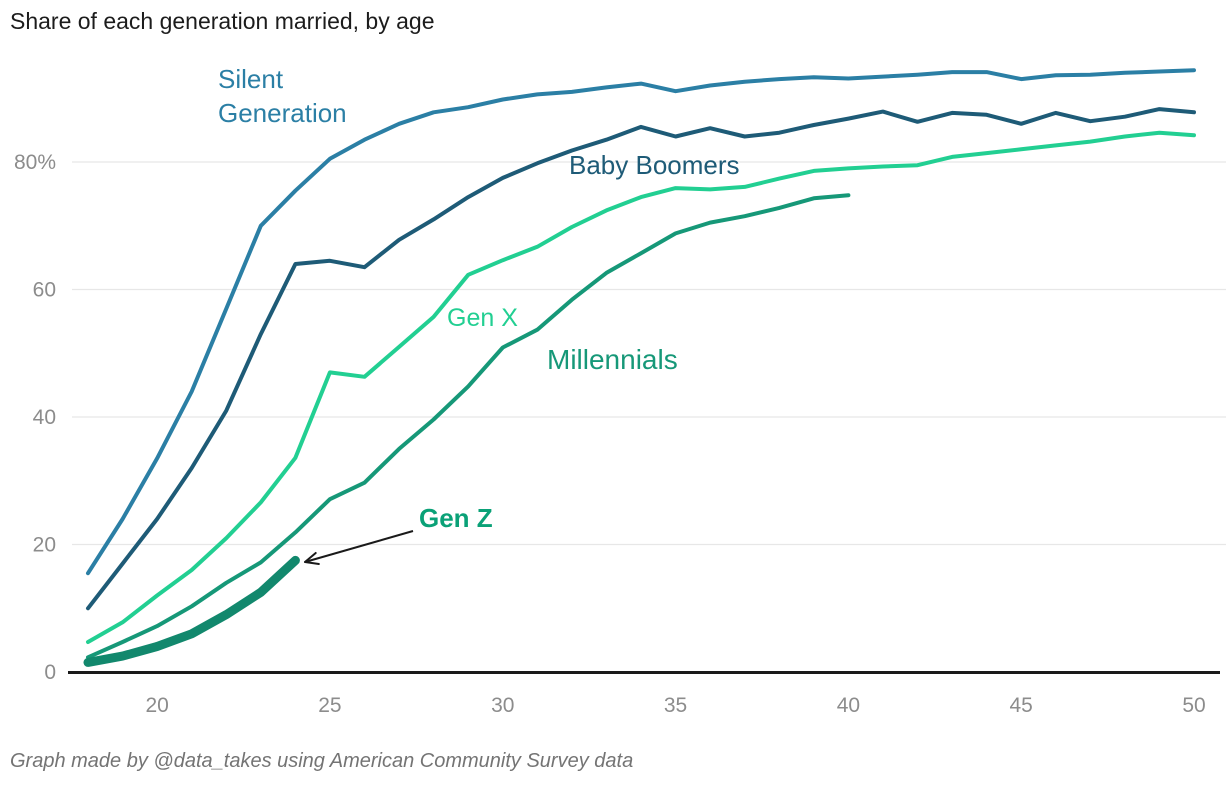 The image size is (1228, 786). What do you see at coordinates (482, 318) in the screenshot?
I see `series-label-gen-x: Gen X` at bounding box center [482, 318].